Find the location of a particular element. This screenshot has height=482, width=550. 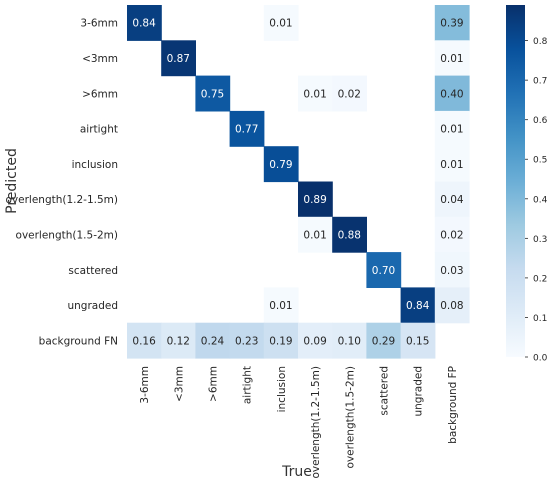

colorbar is located at coordinates (515, 181).